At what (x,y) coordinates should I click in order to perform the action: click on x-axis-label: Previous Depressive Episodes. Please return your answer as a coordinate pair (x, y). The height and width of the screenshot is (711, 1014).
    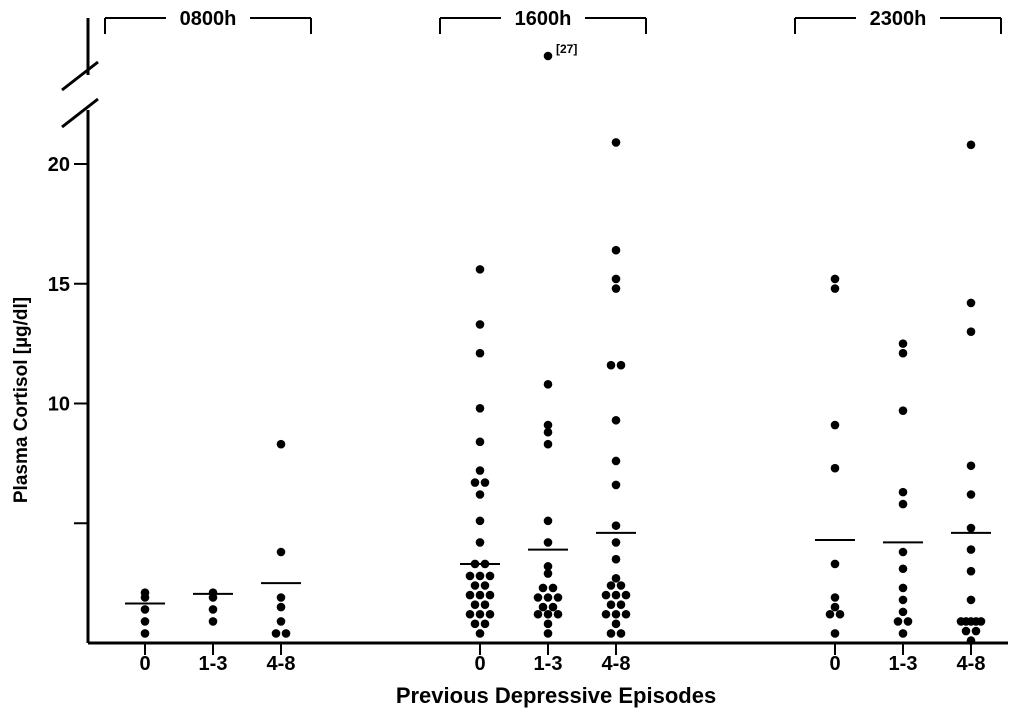
    Looking at the image, I should click on (556, 695).